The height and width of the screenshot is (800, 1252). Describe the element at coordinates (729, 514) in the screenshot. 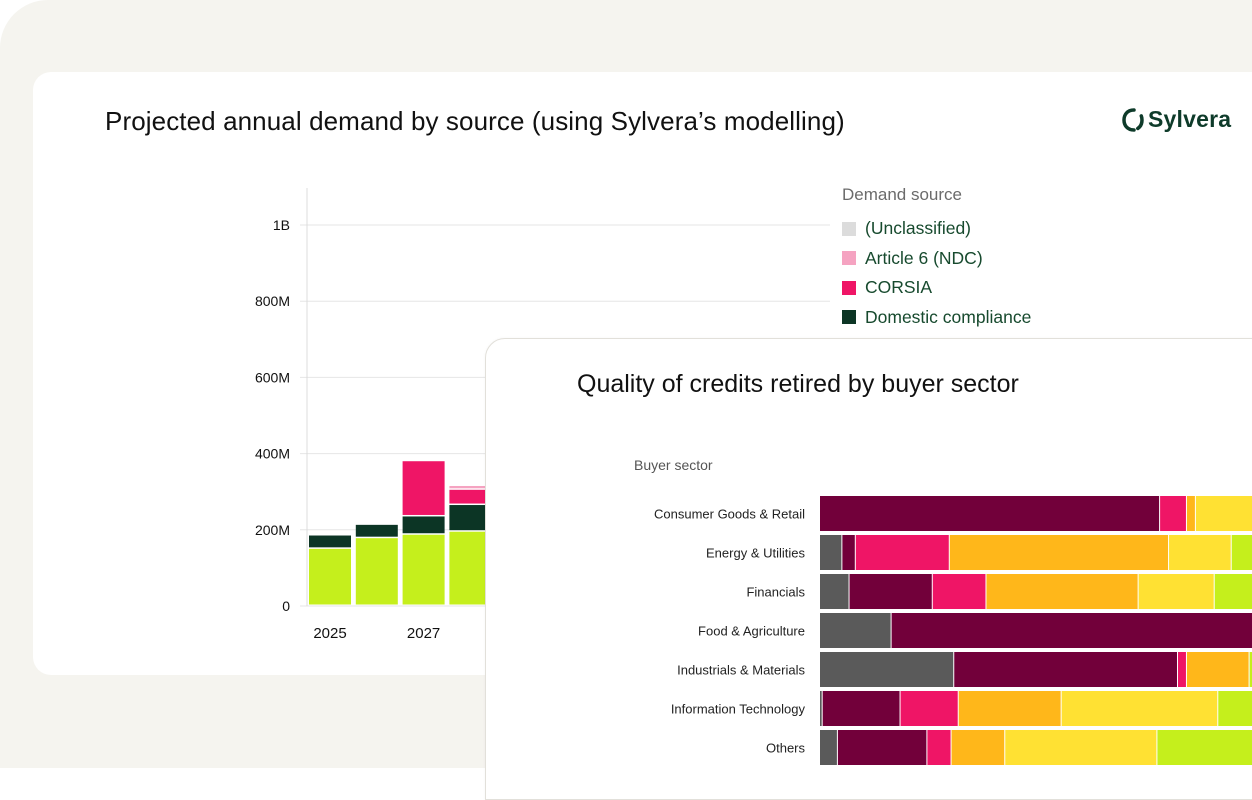

I see `category-label: Consumer Goods & Retail` at that location.